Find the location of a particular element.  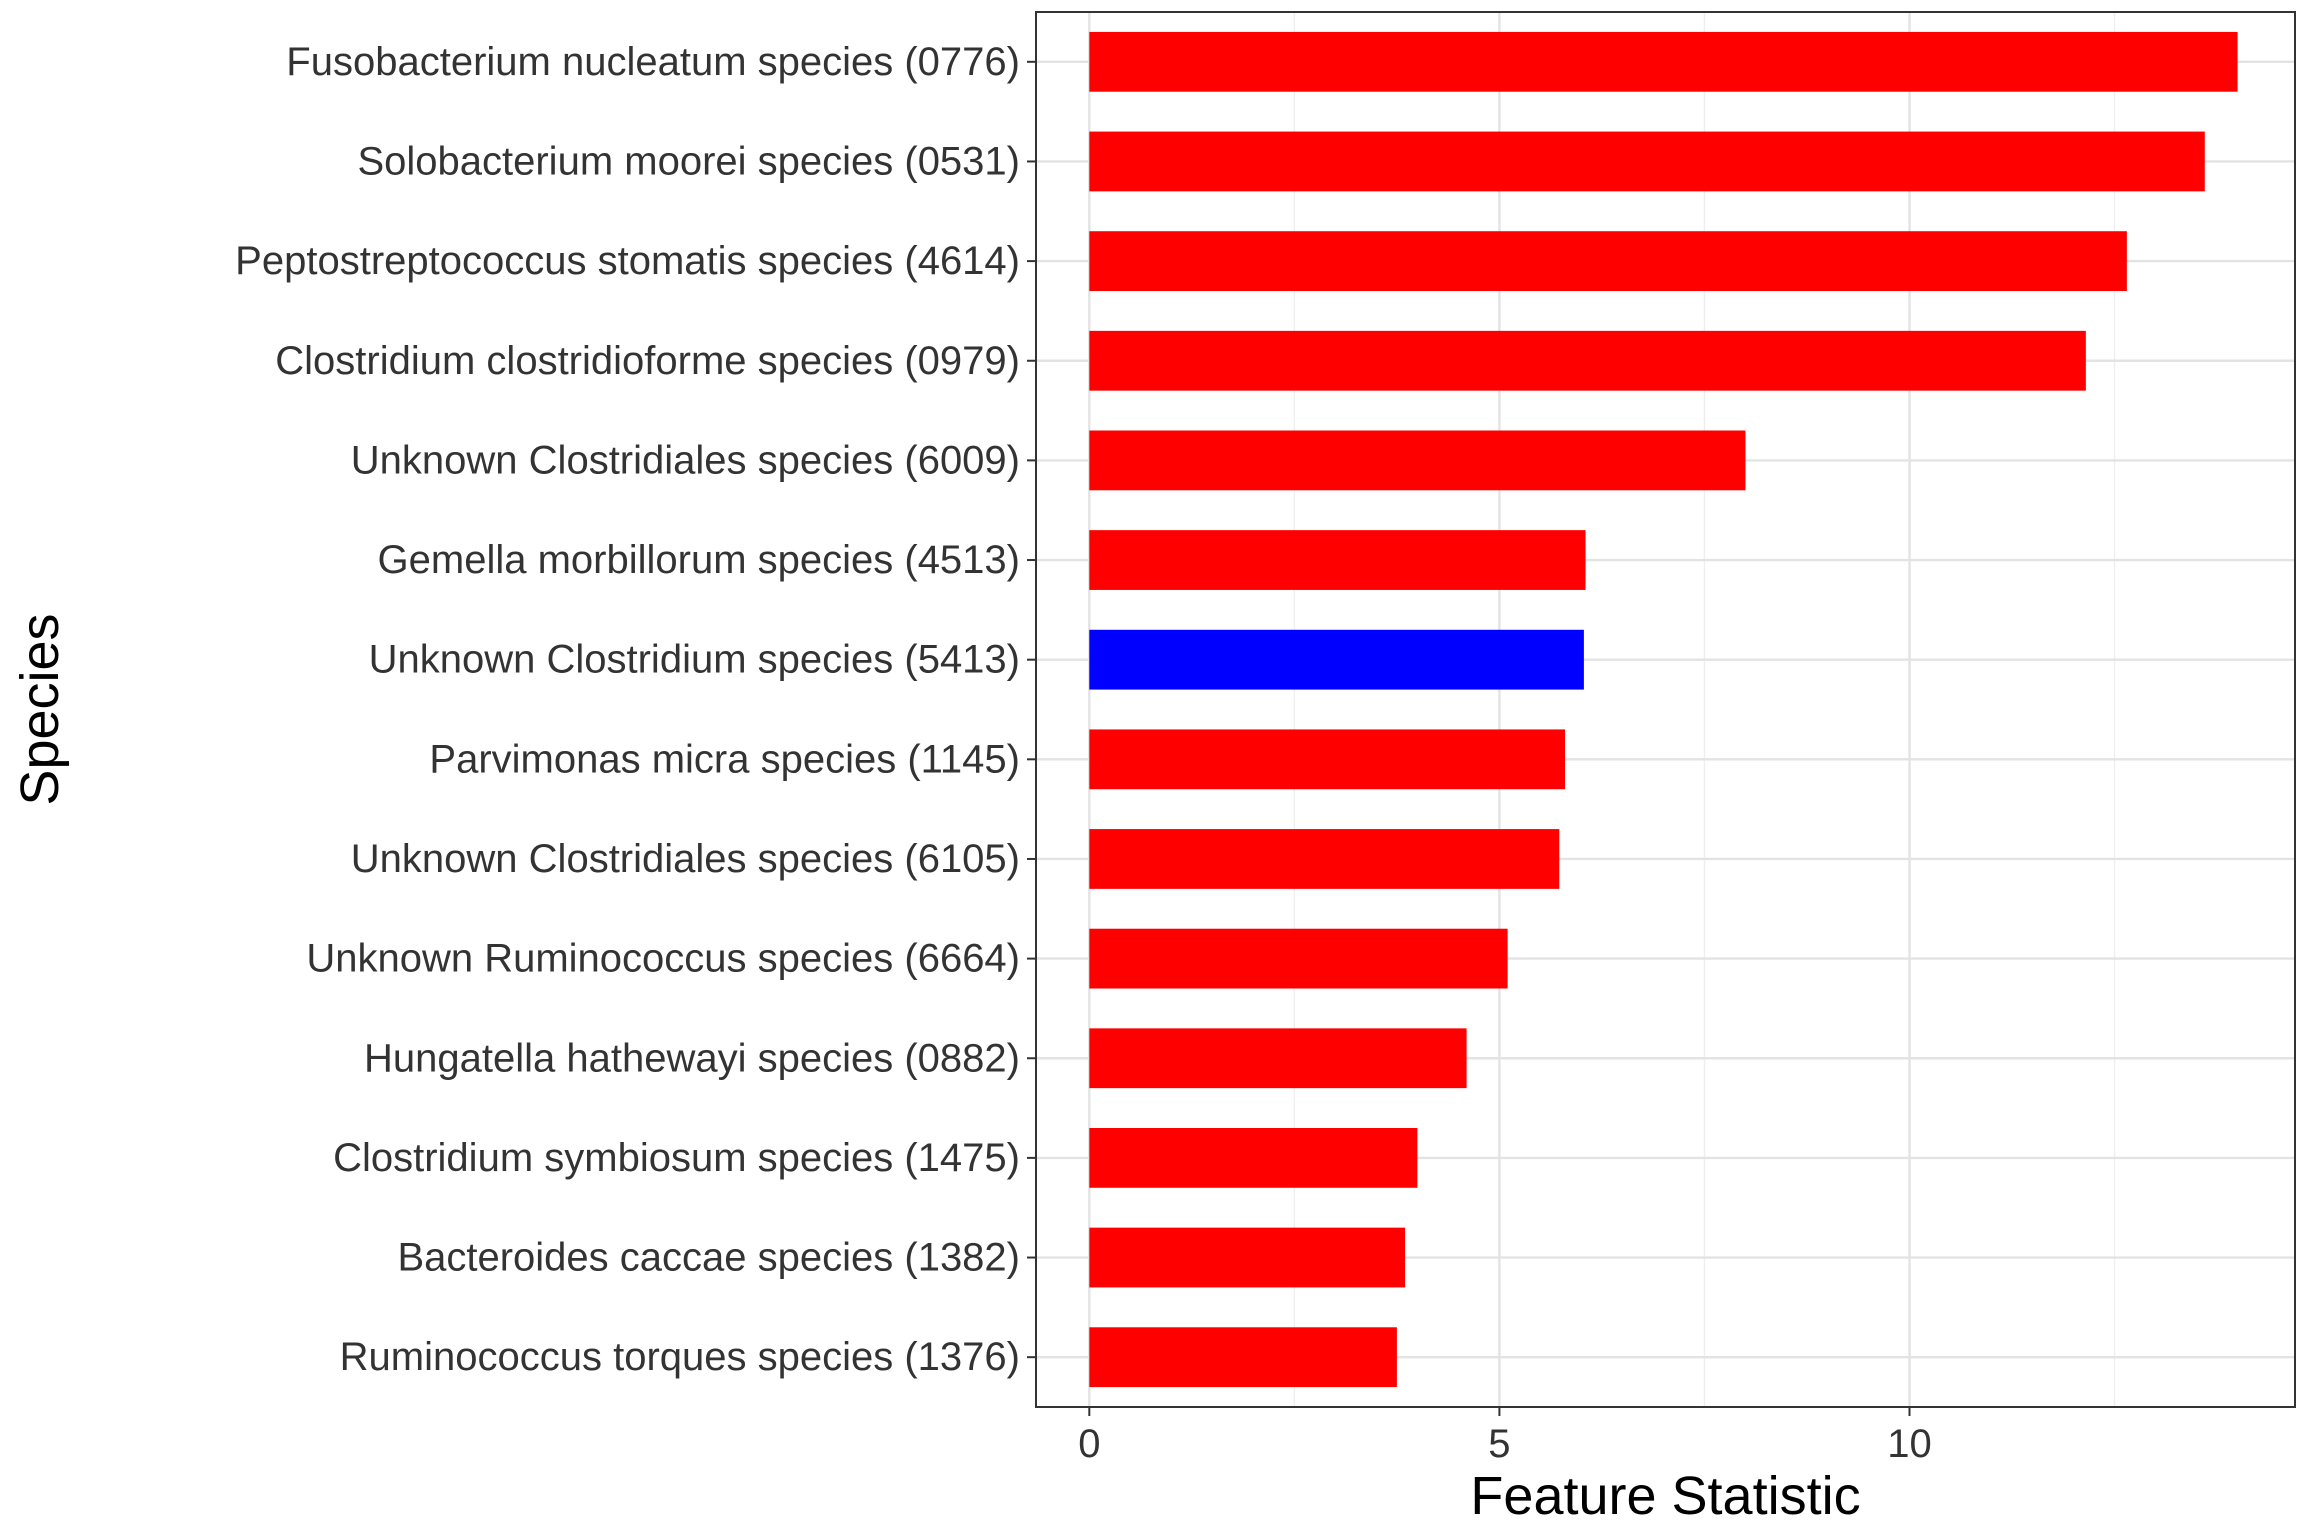

x-axis: 0 5 10 is located at coordinates (1505, 1436).